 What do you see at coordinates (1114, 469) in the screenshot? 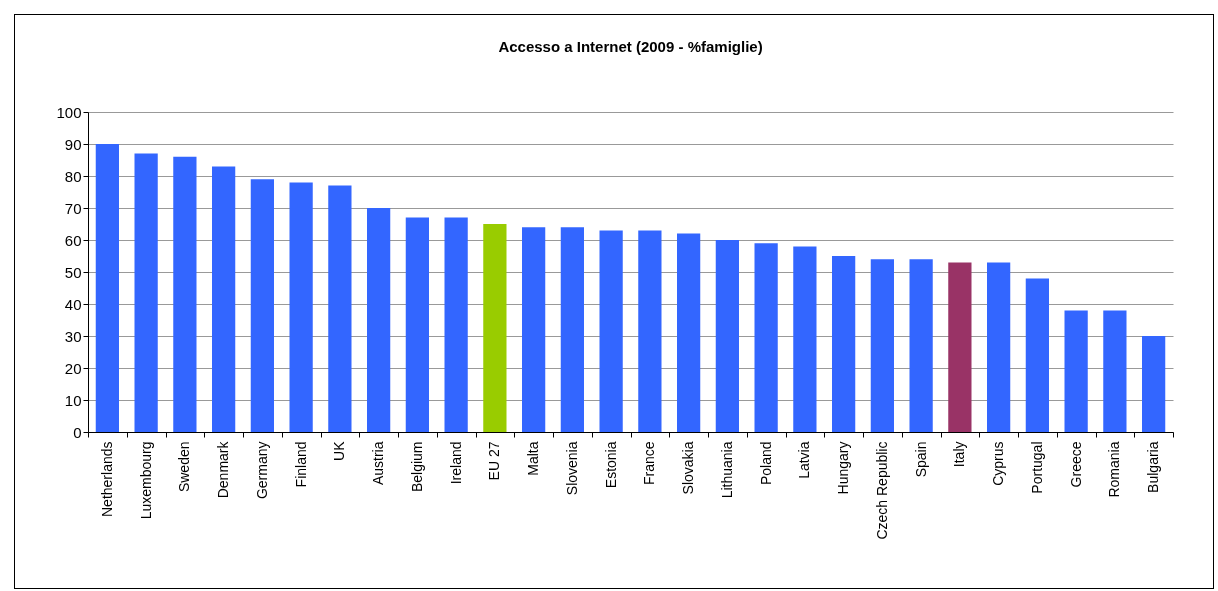
I see `x-tick-label: Romania` at bounding box center [1114, 469].